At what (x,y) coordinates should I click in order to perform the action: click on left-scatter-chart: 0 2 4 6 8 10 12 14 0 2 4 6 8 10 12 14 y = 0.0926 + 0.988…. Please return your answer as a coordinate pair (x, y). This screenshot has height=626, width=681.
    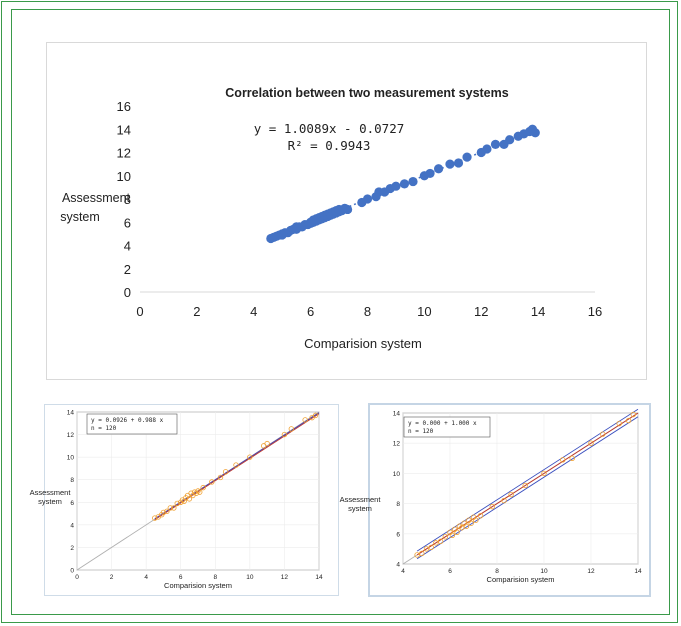
    Looking at the image, I should click on (176, 500).